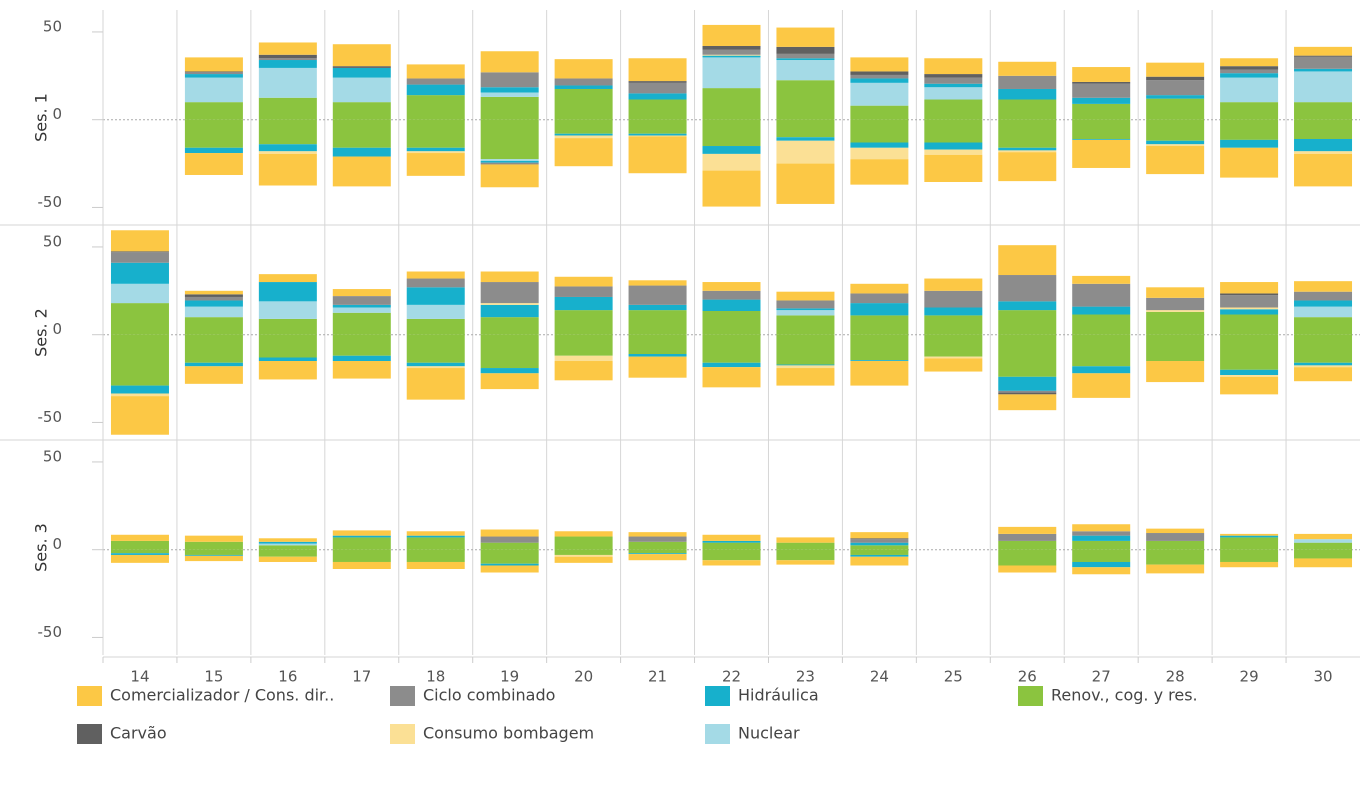 Image resolution: width=1369 pixels, height=805 pixels. I want to click on legend-label: Carvão, so click(138, 733).